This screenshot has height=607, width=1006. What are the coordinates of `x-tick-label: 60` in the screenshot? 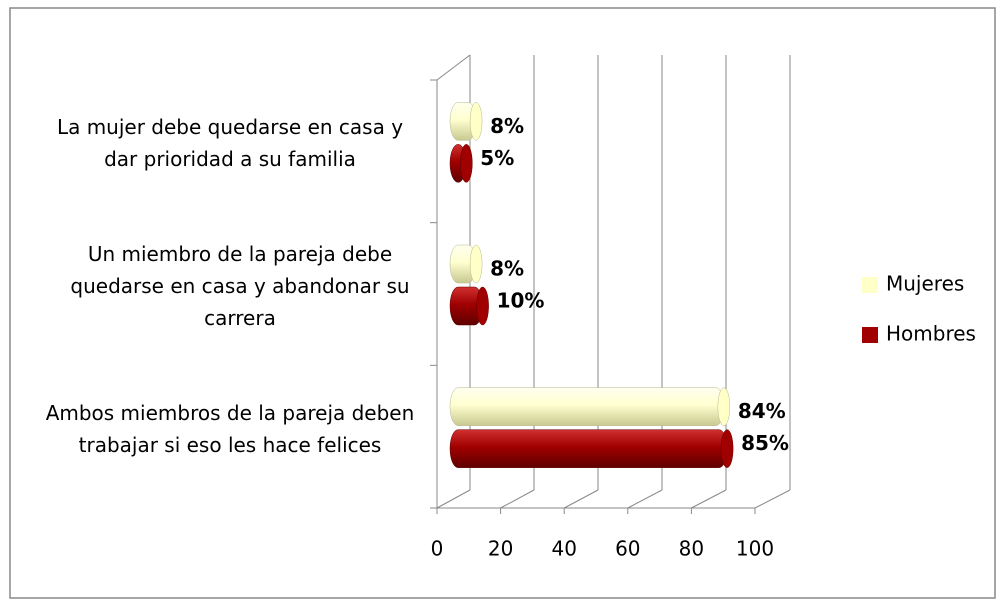 It's located at (627, 549).